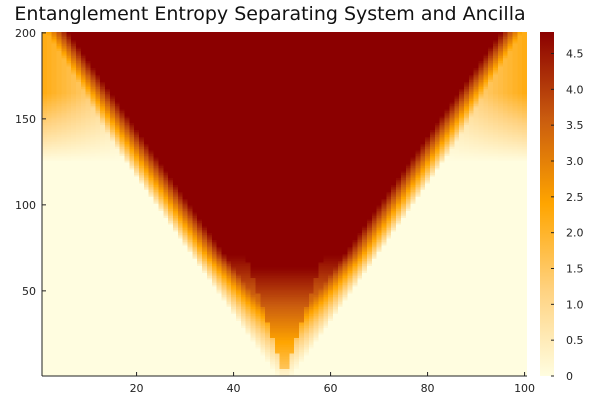 The height and width of the screenshot is (400, 600). I want to click on colorbar-tick-label: 2.0, so click(575, 233).